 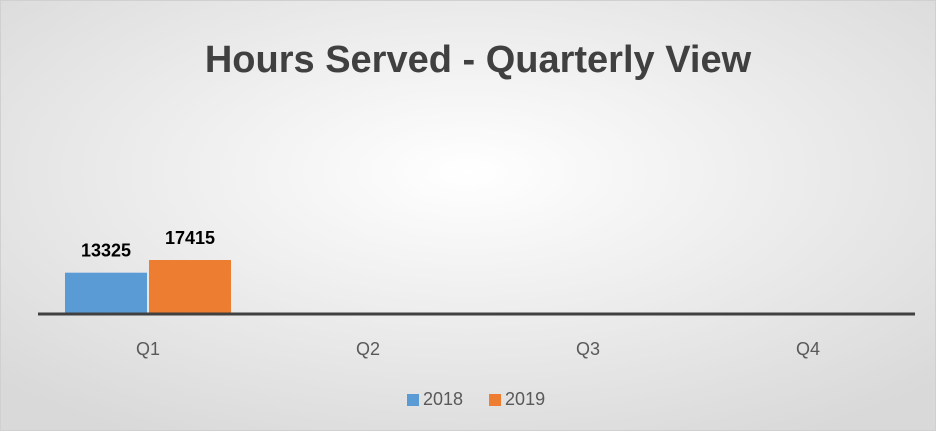 I want to click on x-tick-label: Q3, so click(x=588, y=349).